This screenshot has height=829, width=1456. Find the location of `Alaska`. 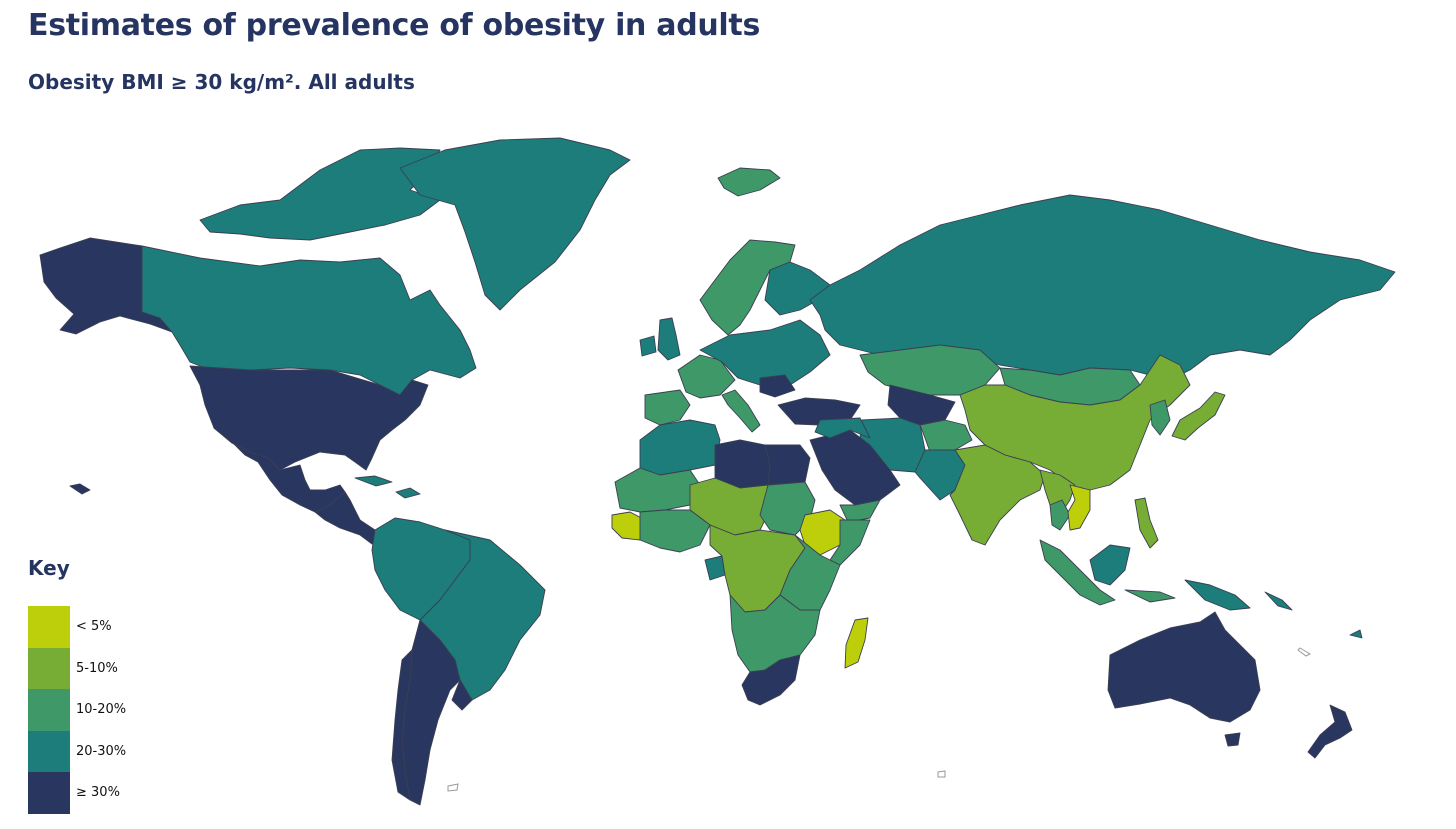

Alaska is located at coordinates (106, 286).